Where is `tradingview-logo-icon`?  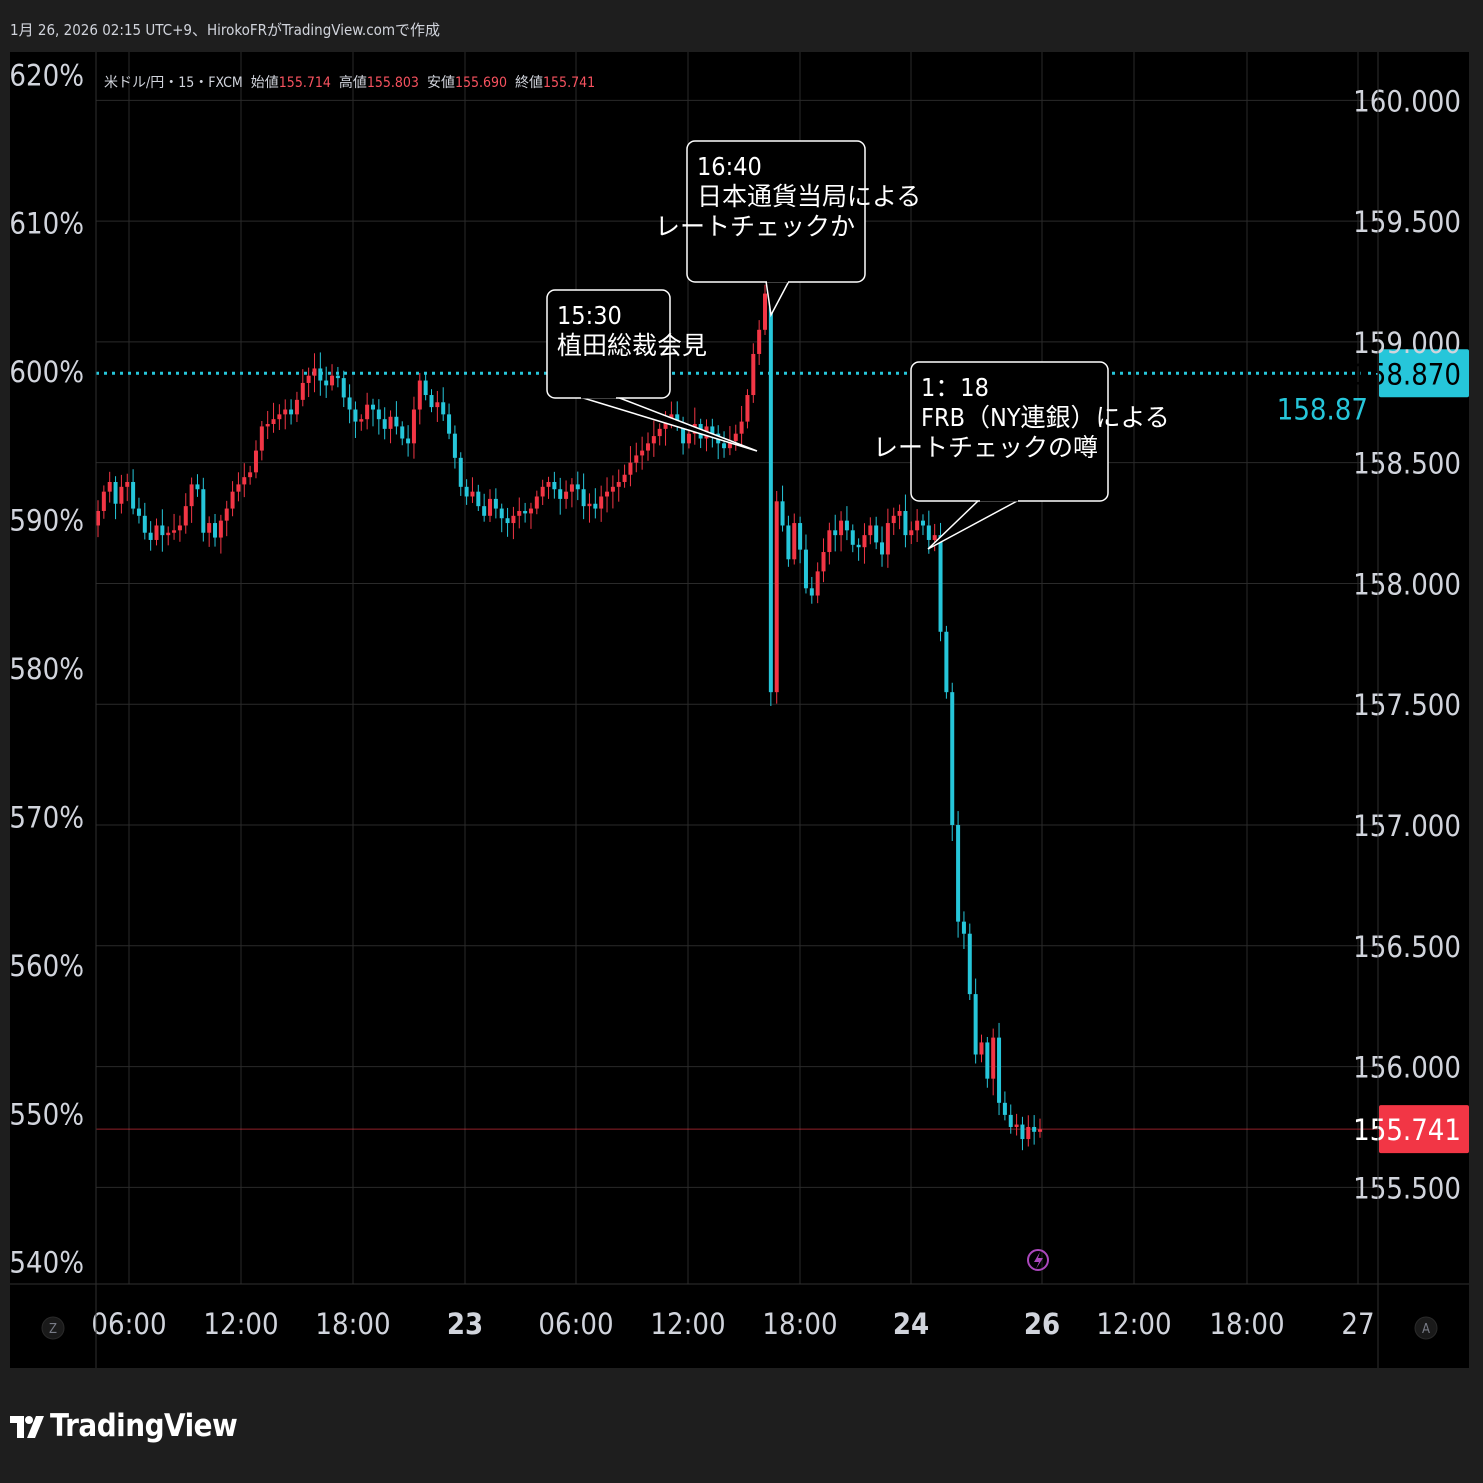
tradingview-logo-icon is located at coordinates (27, 1427).